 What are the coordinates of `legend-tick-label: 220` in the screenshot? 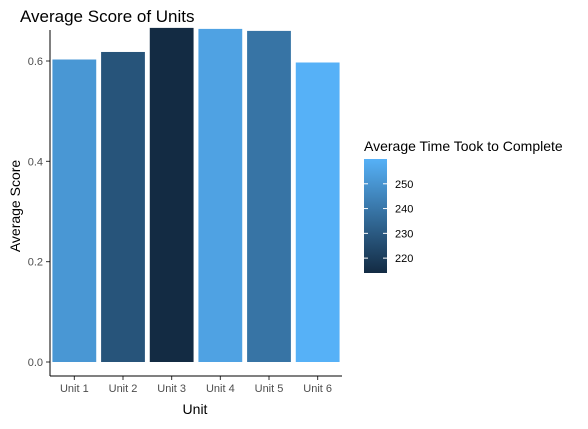 It's located at (404, 259).